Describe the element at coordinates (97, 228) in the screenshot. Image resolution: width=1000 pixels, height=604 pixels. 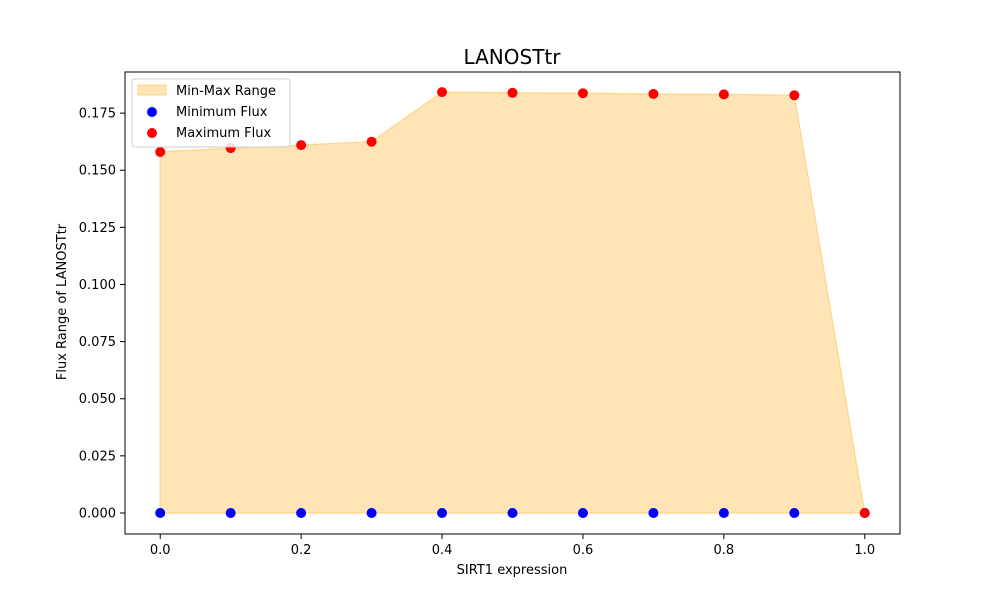
I see `y-tick-label: 0.125` at that location.